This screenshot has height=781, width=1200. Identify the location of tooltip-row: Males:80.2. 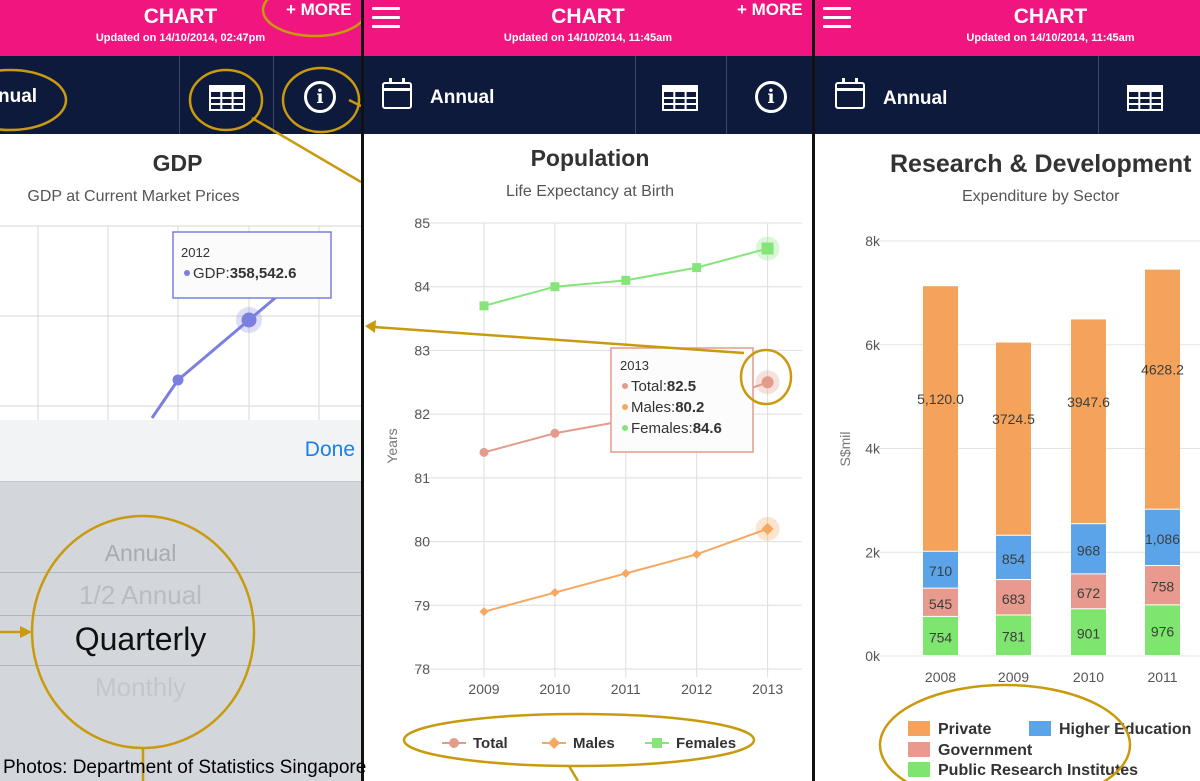
(667, 407).